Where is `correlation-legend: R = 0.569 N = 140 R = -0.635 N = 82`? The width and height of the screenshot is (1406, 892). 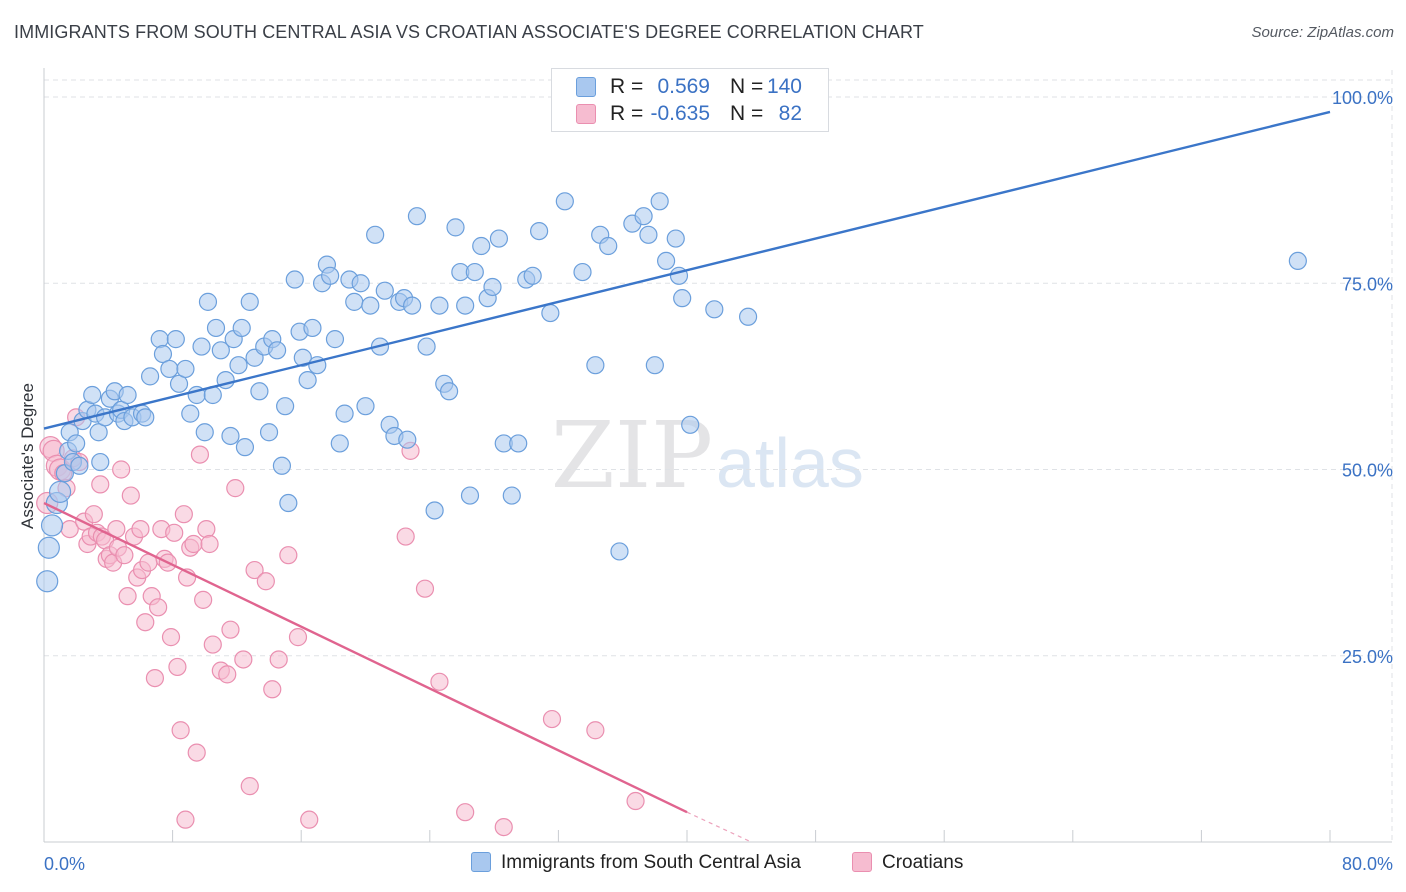
correlation-legend: R = 0.569 N = 140 R = -0.635 N = 82 is located at coordinates (690, 100).